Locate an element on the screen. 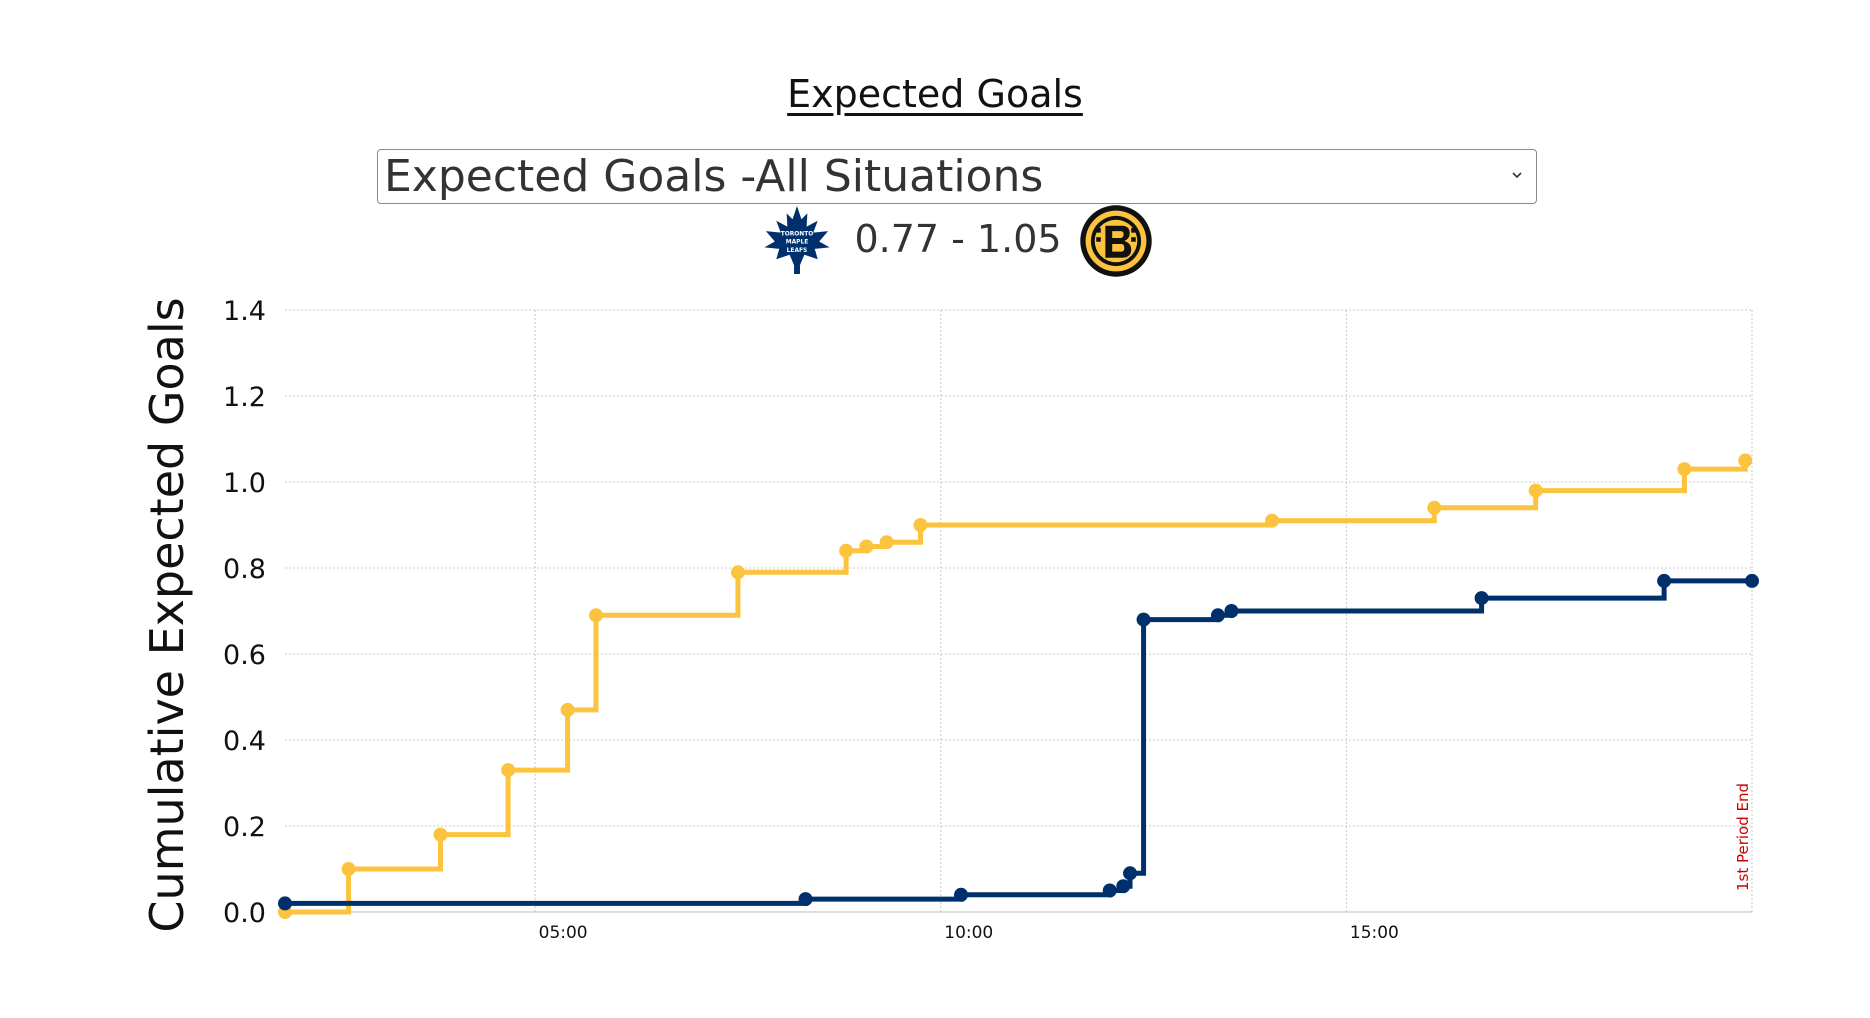 The image size is (1870, 1018). score-text: 0.77 - 1.05 is located at coordinates (958, 239).